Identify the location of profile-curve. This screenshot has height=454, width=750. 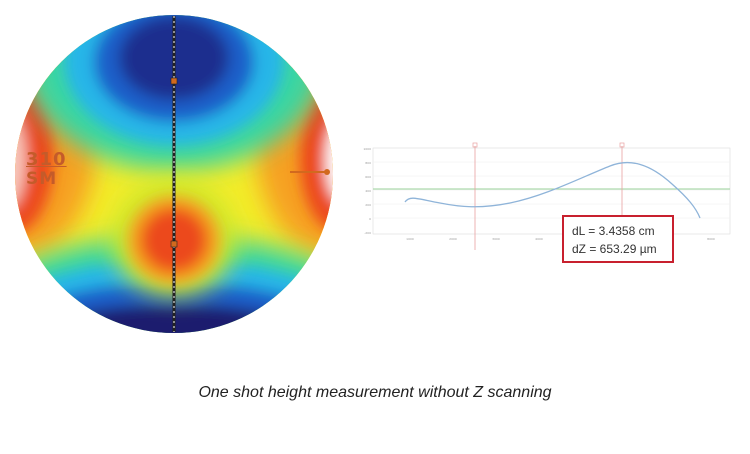
(552, 190).